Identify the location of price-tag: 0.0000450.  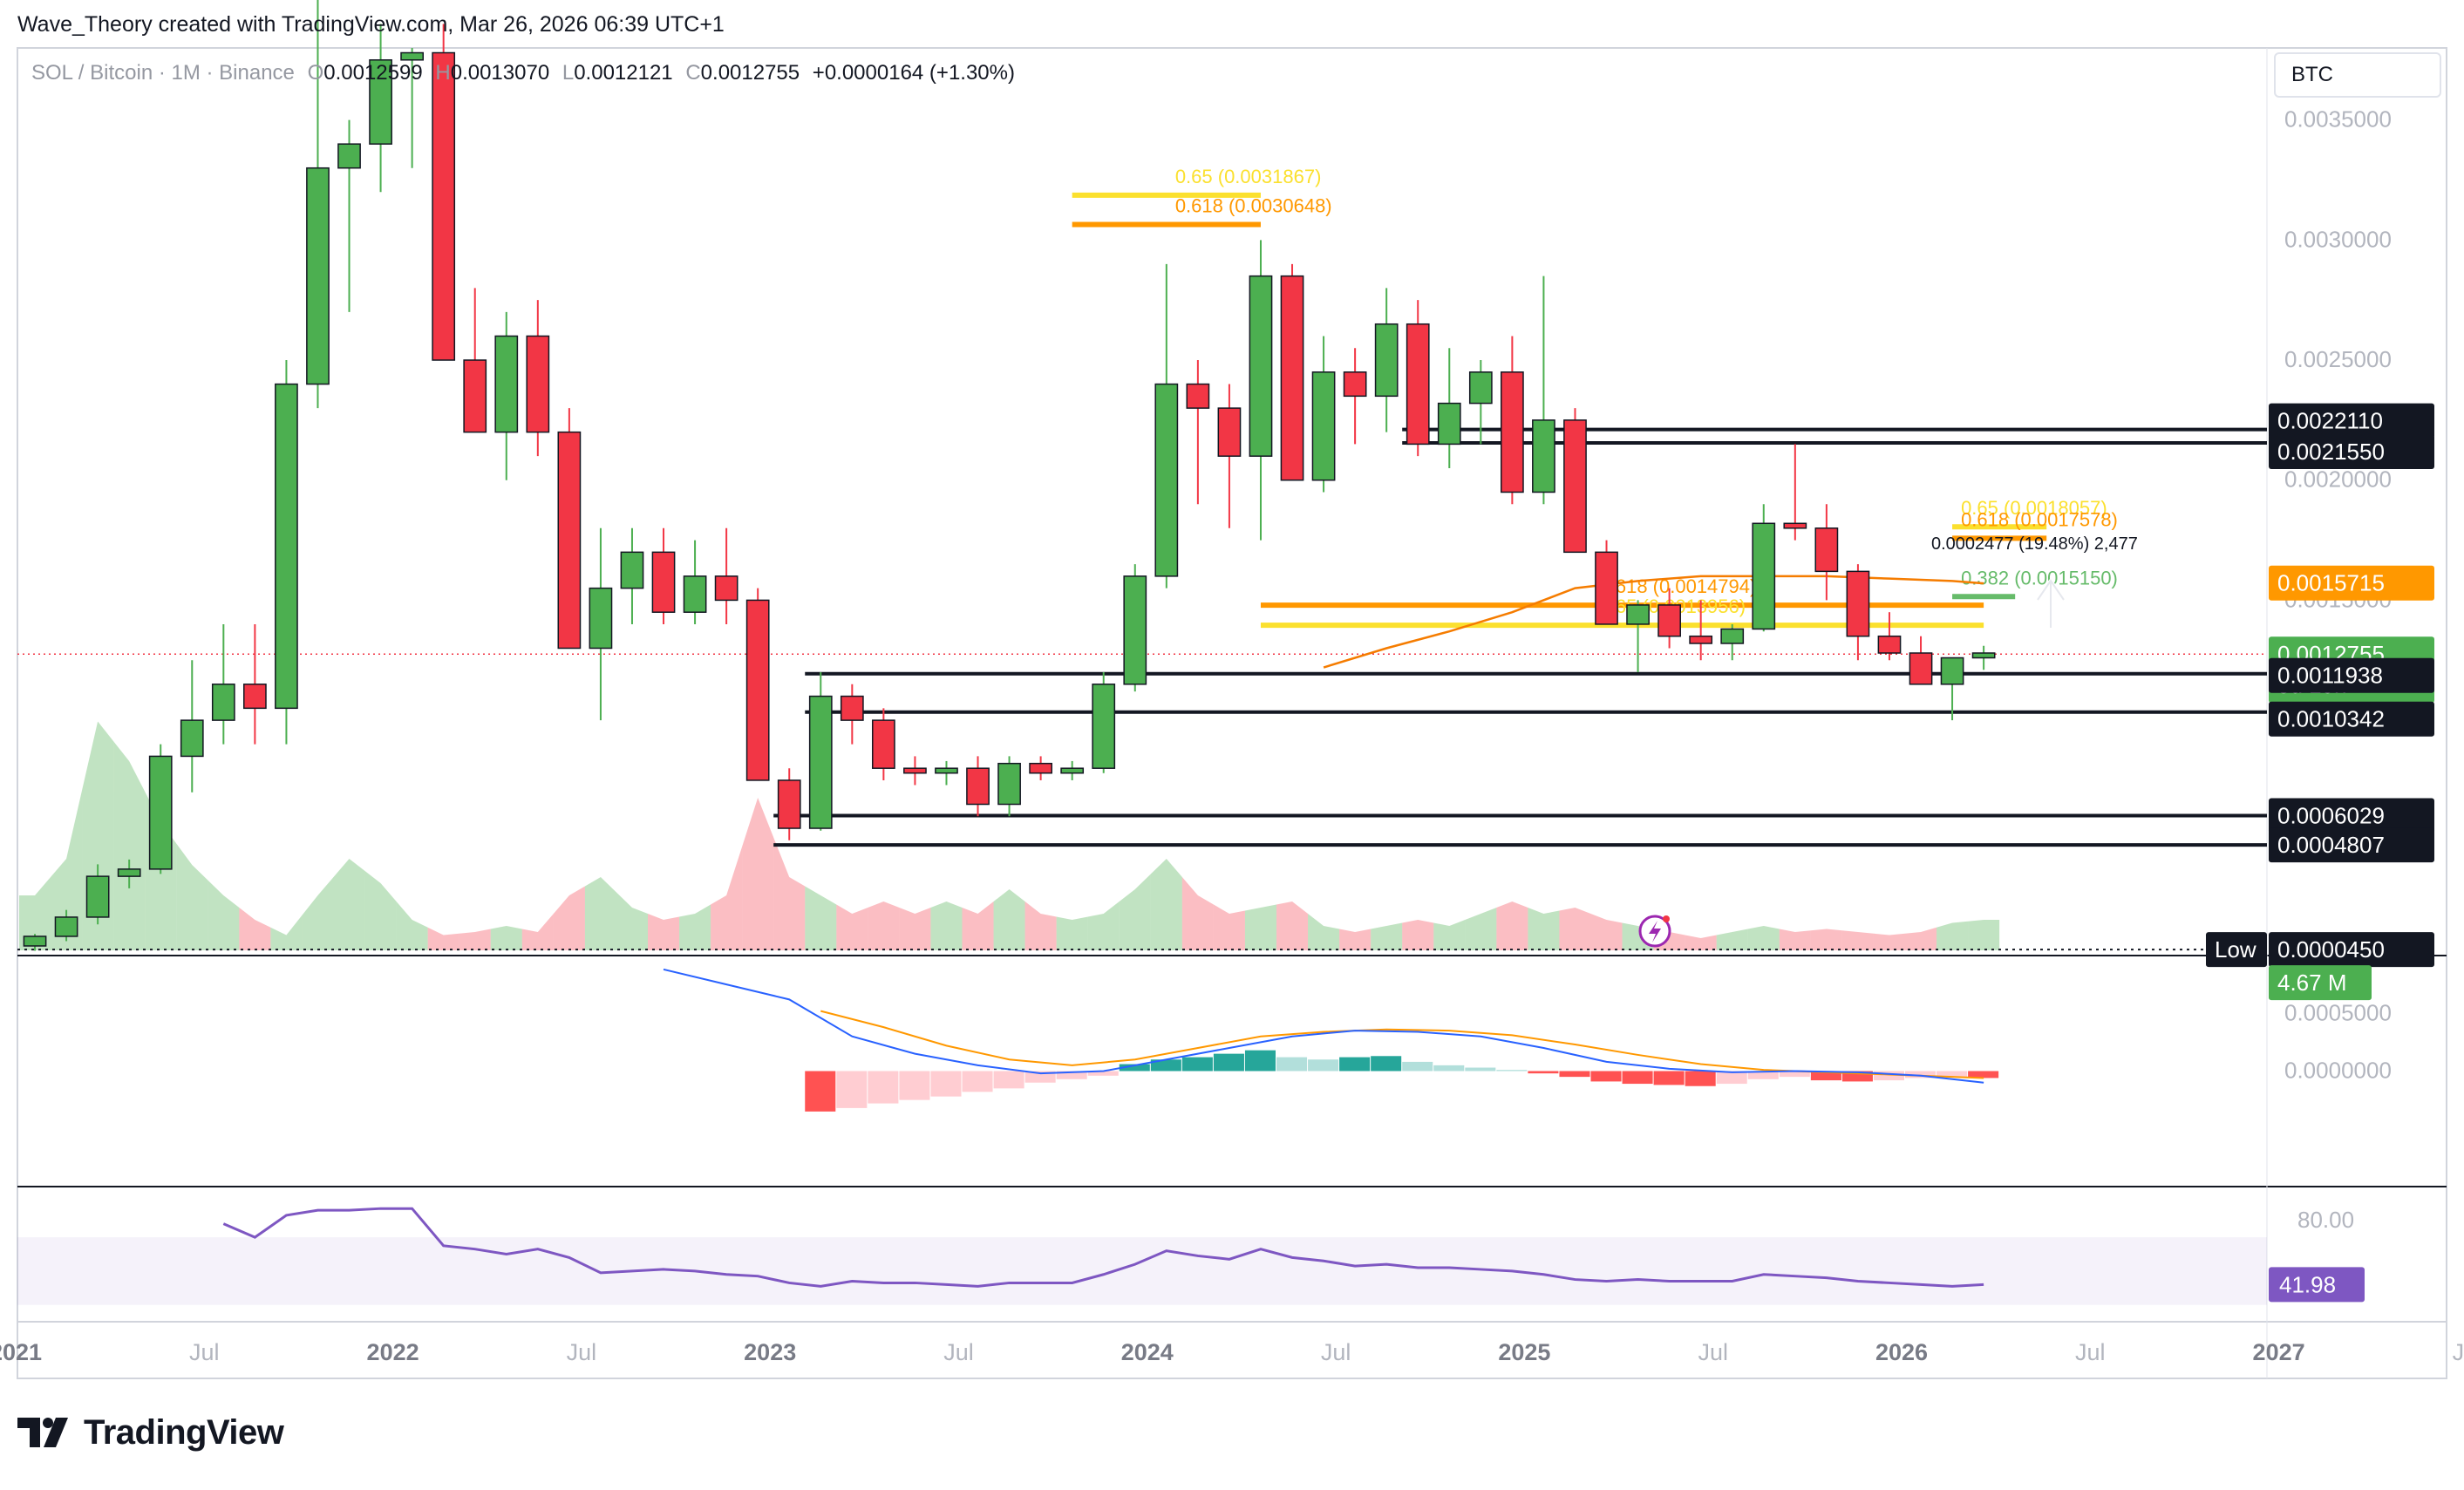
(2351, 950).